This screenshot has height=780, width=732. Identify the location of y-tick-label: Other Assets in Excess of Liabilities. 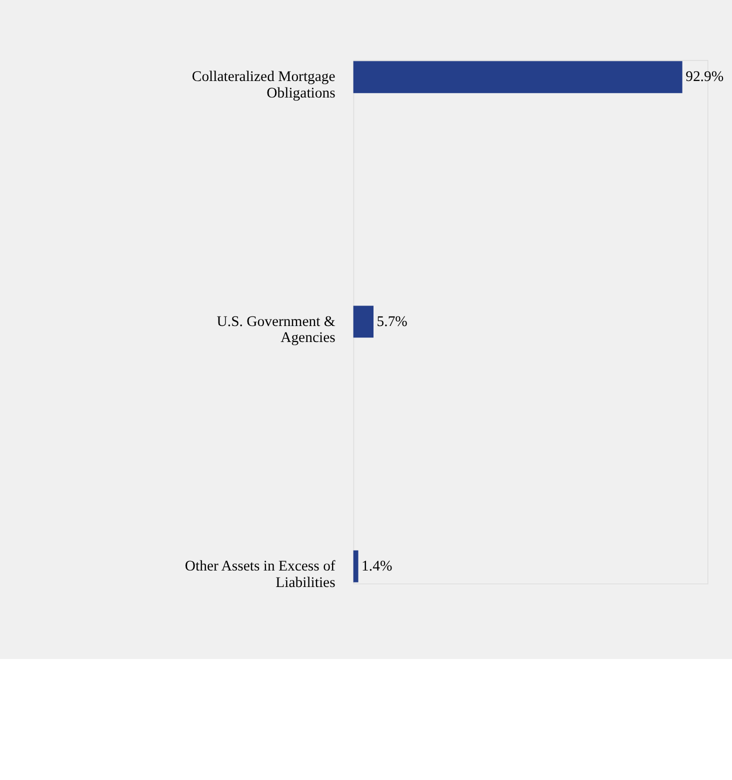
(260, 574).